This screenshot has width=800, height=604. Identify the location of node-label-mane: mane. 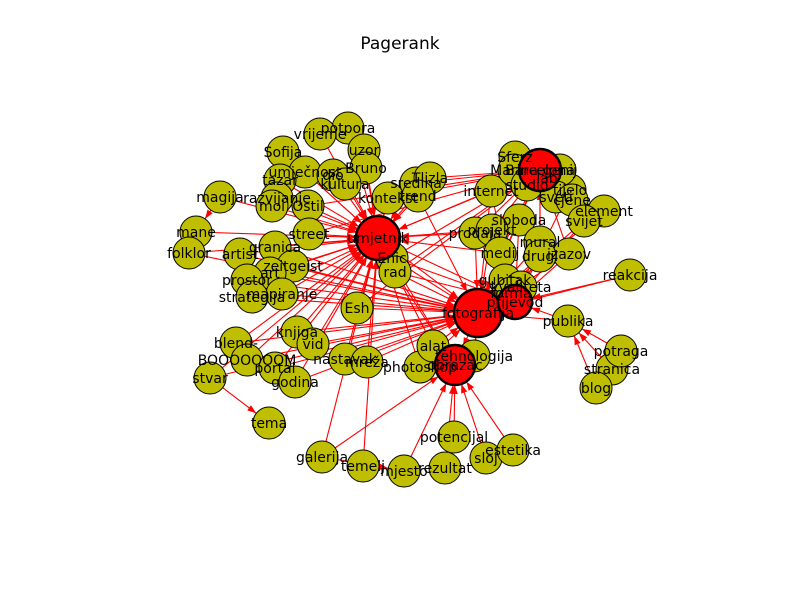
(196, 233).